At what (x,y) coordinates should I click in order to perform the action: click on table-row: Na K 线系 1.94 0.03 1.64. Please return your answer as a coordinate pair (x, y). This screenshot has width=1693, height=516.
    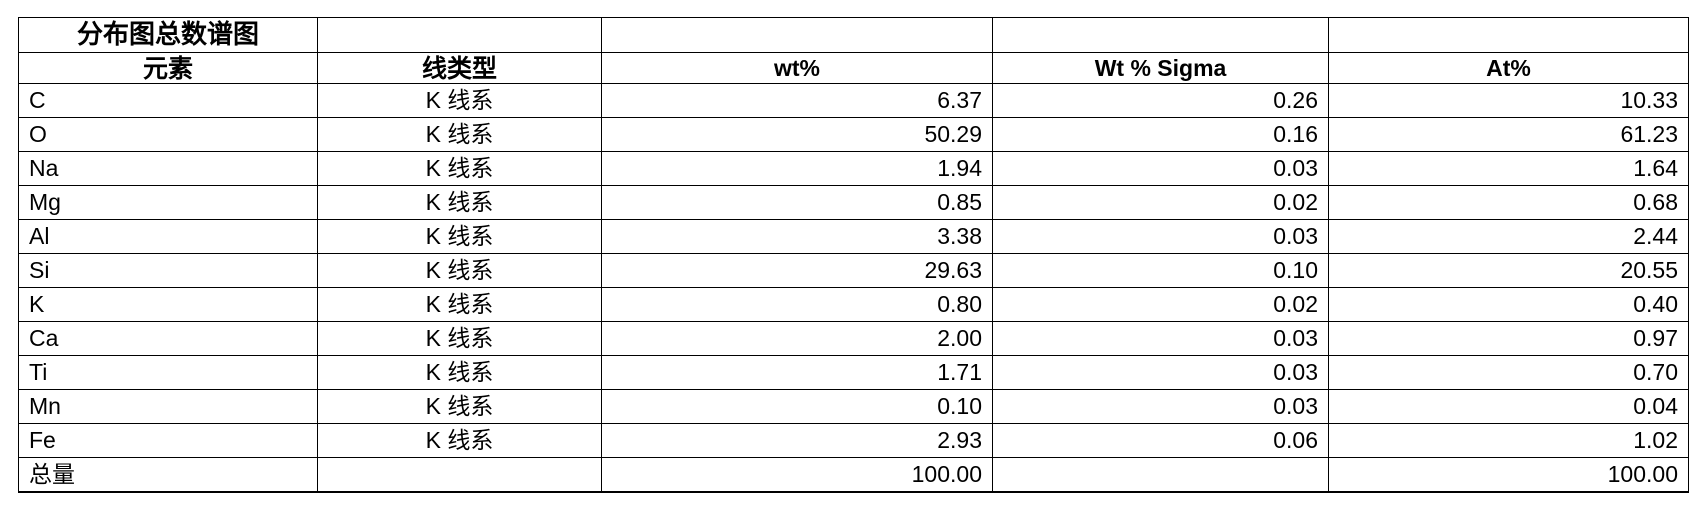
    Looking at the image, I should click on (853, 168).